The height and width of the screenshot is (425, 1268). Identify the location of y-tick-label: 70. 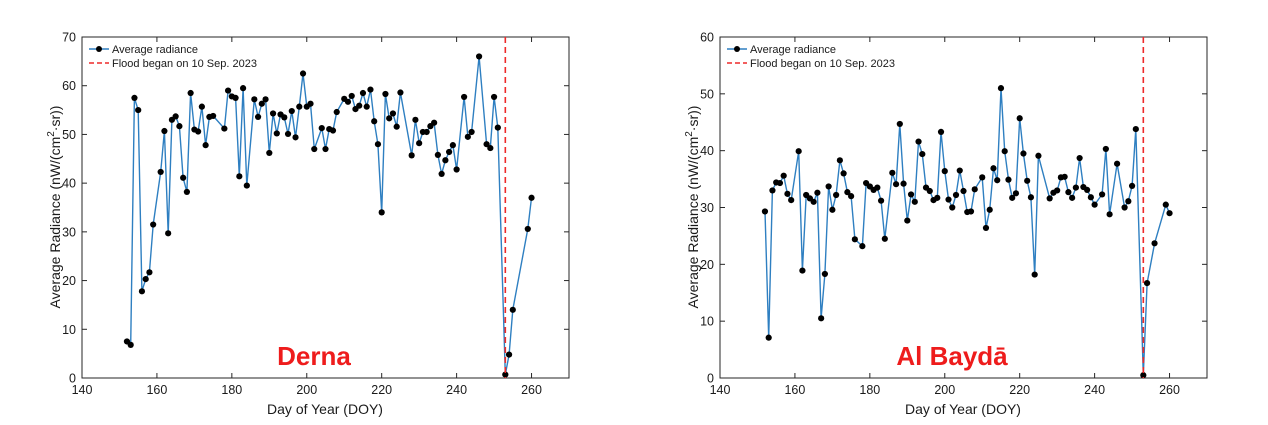
(69, 38).